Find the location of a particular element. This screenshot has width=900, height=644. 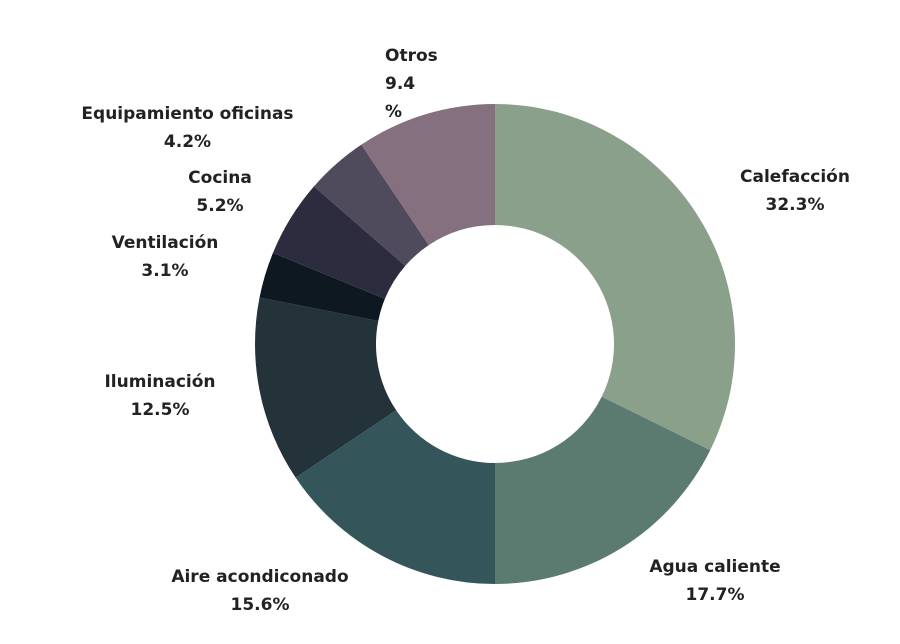

slice-equipamiento-oficinas is located at coordinates (371, 205).